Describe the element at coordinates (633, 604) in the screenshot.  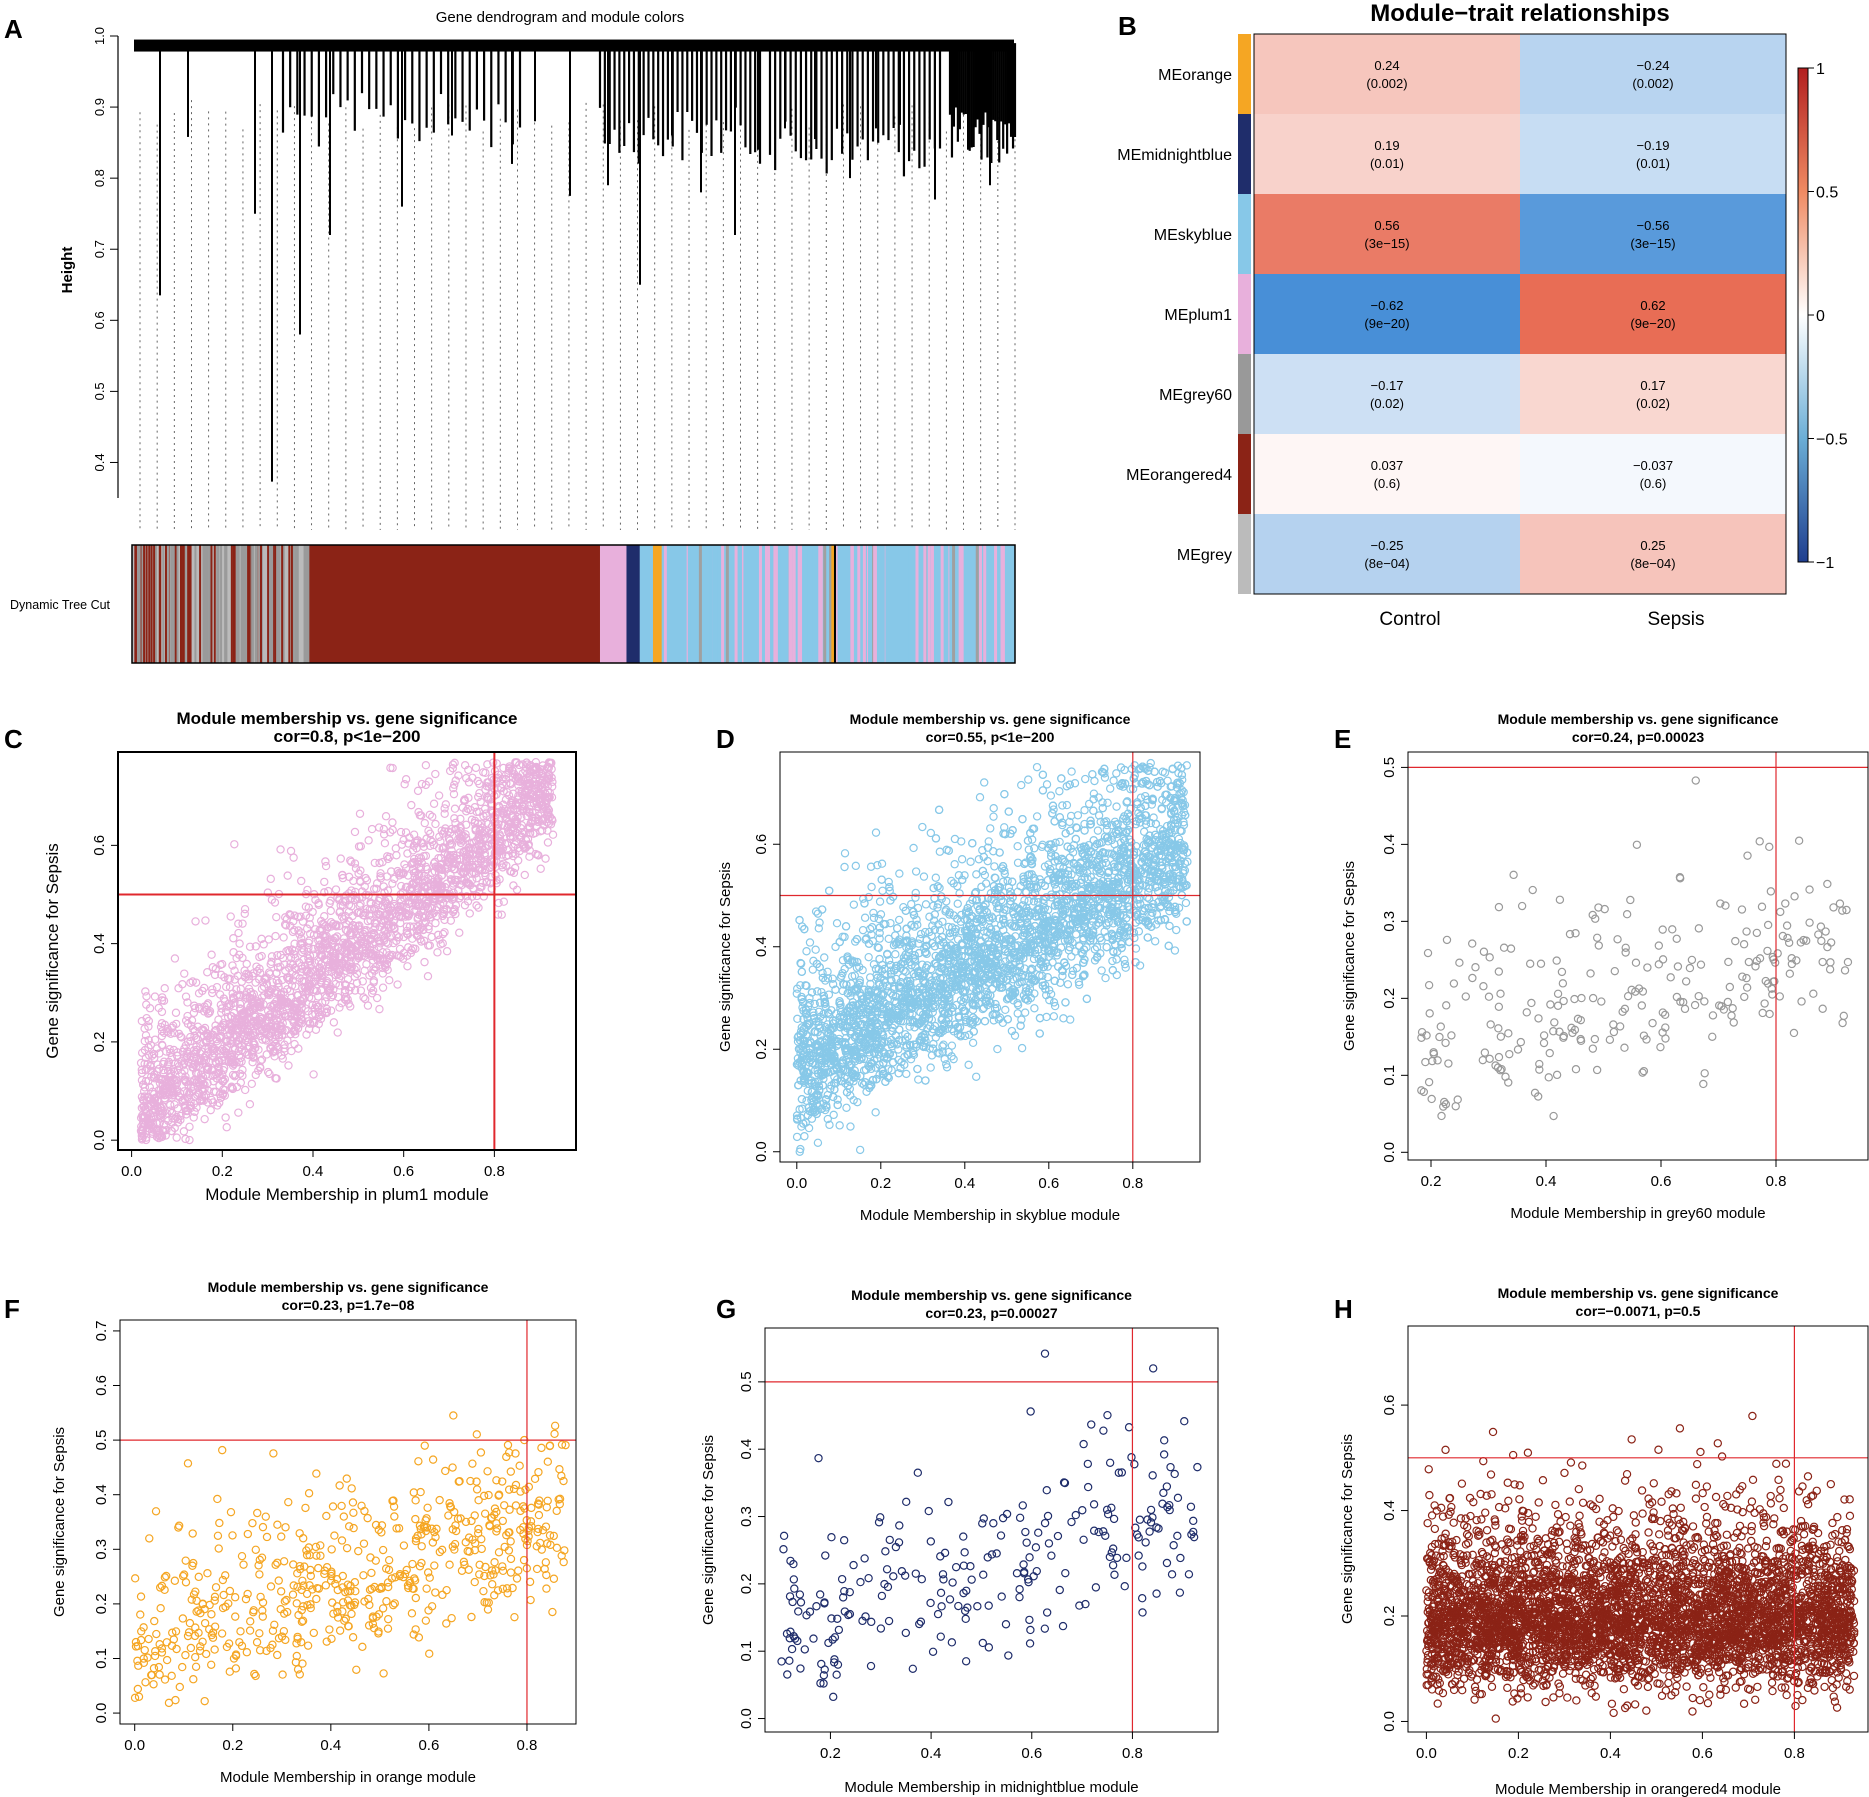
I see `color-bar-segment-midnightblue` at that location.